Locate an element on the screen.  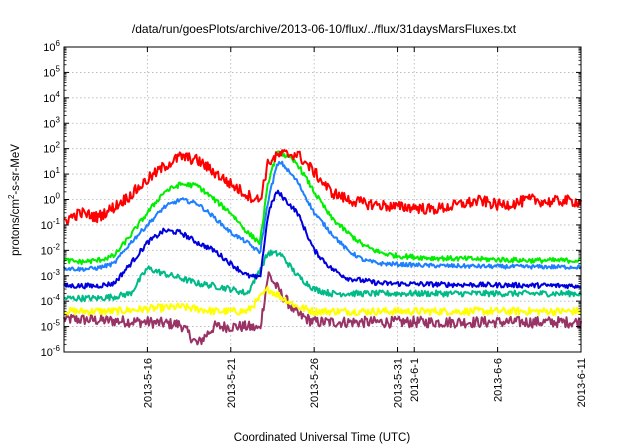
y-tick-label: 10⁻⁶ is located at coordinates (51, 351).